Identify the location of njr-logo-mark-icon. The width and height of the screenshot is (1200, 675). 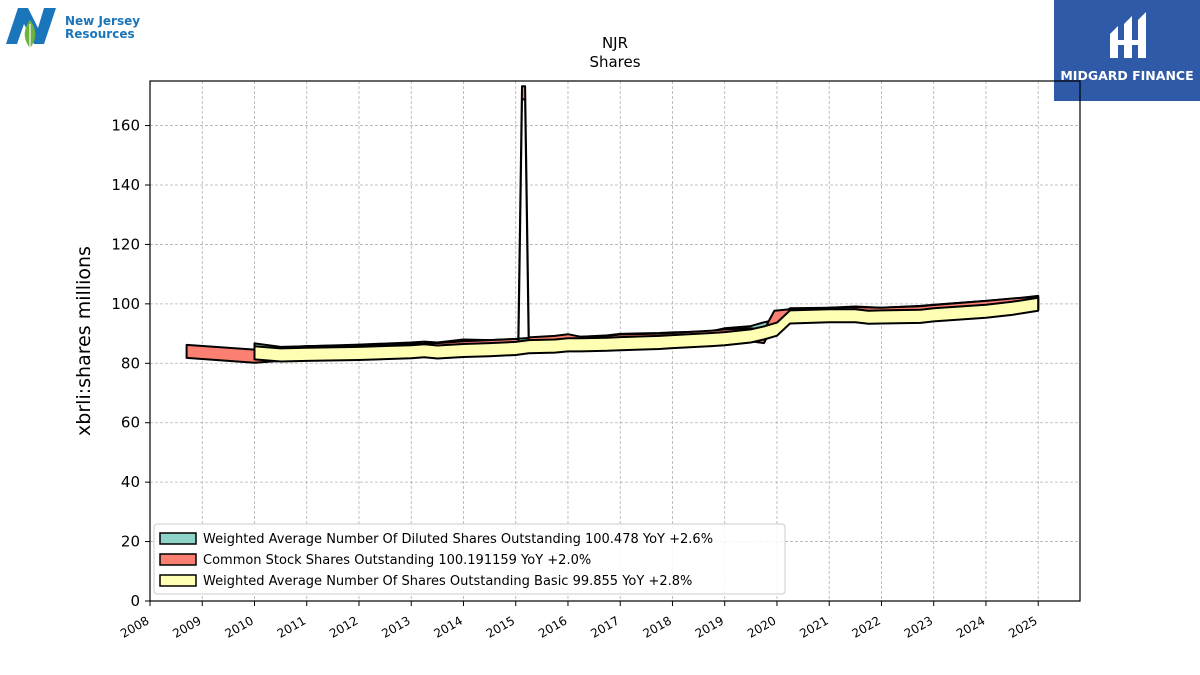
(31, 28).